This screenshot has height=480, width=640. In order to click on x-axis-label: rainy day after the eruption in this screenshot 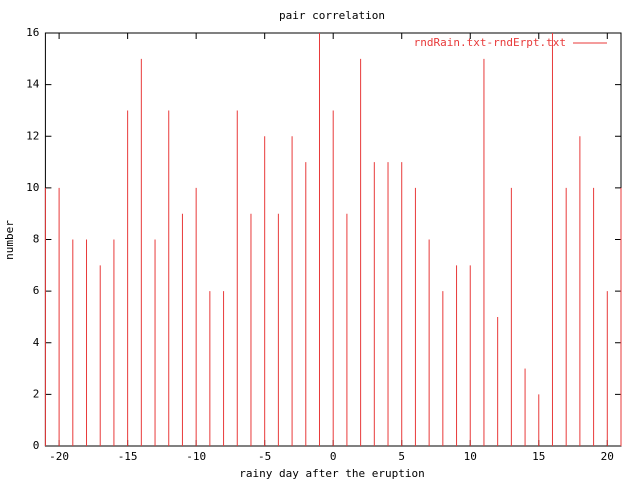, I will do `click(331, 473)`.